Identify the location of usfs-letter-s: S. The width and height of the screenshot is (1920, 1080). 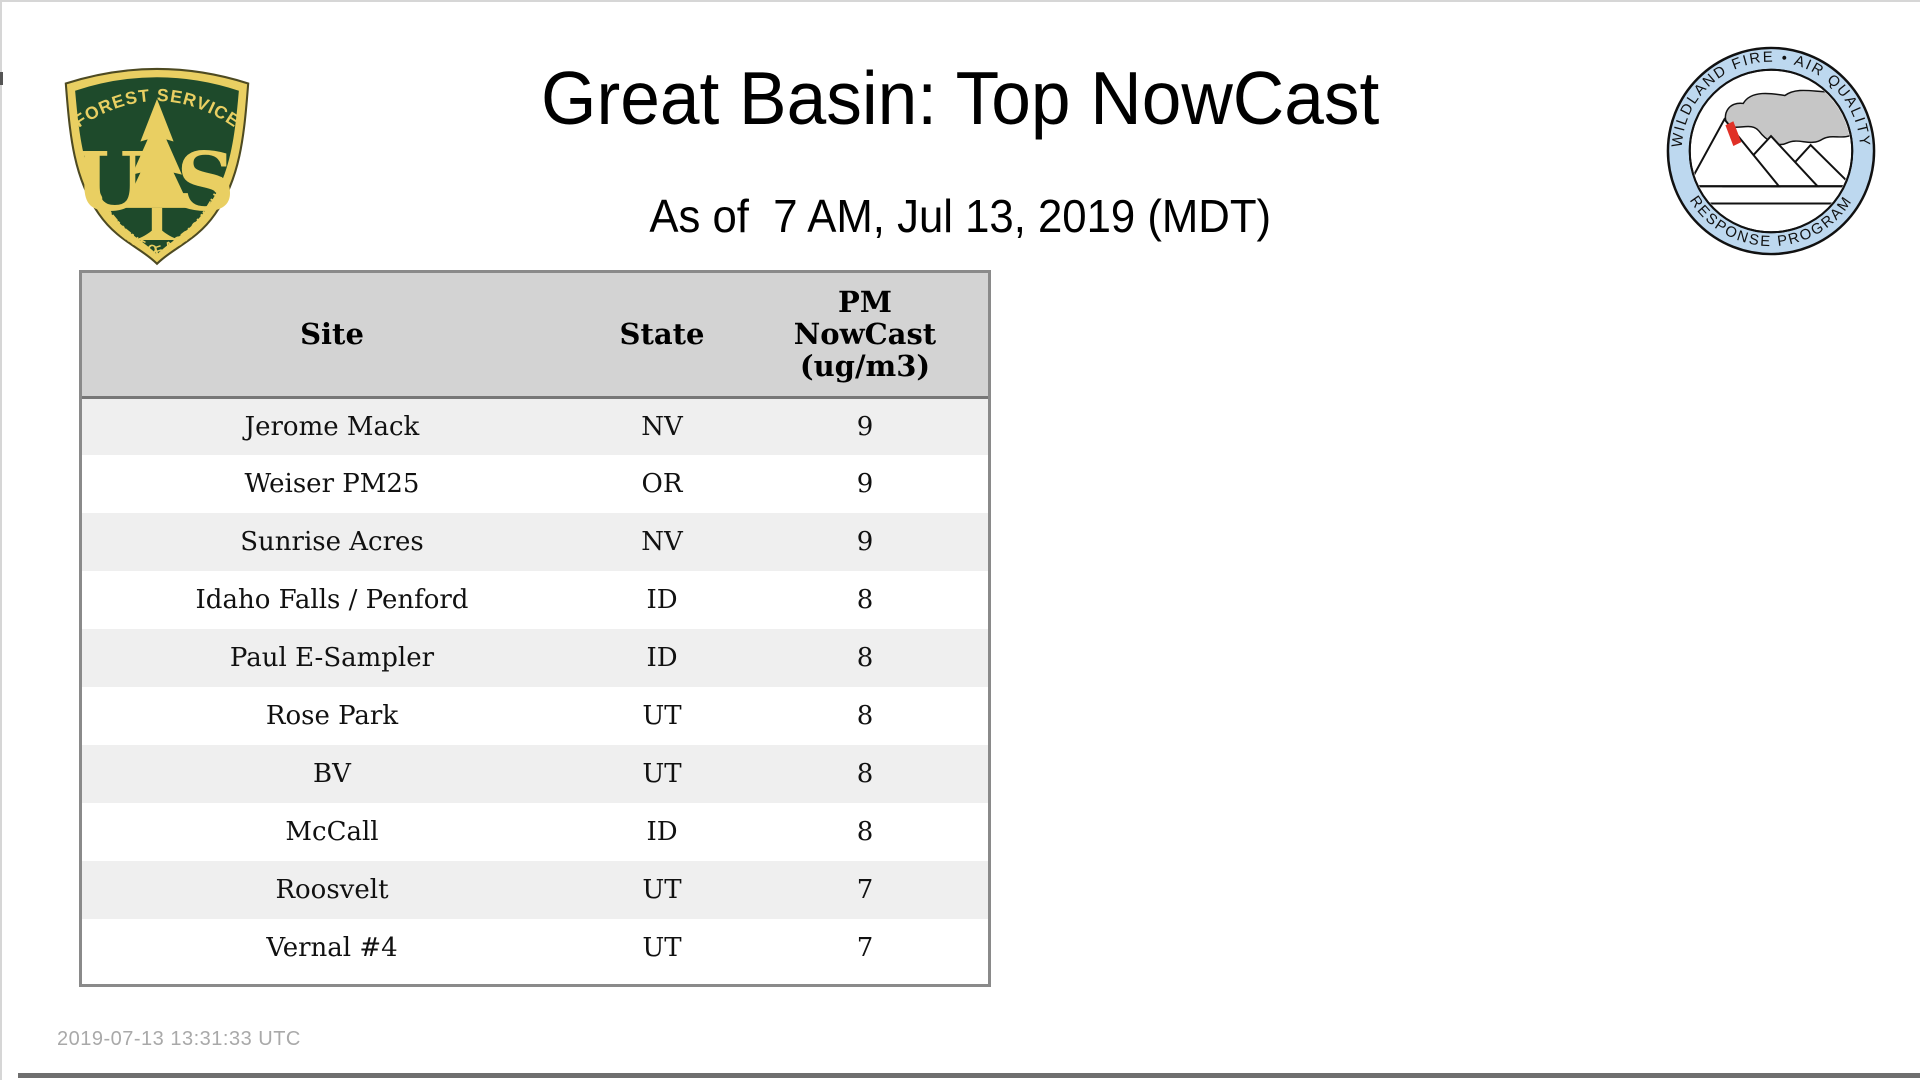
(206, 182).